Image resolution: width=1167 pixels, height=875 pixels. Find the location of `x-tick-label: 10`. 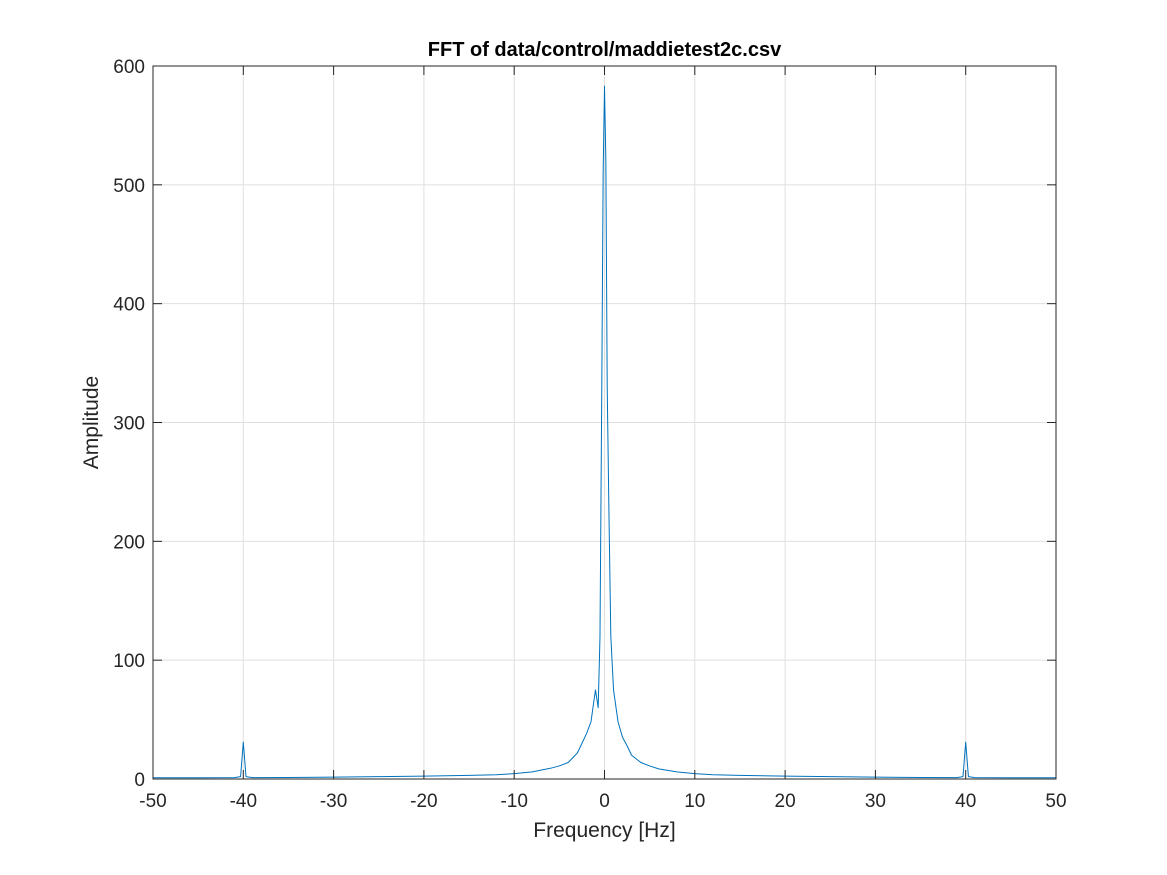

x-tick-label: 10 is located at coordinates (694, 801).